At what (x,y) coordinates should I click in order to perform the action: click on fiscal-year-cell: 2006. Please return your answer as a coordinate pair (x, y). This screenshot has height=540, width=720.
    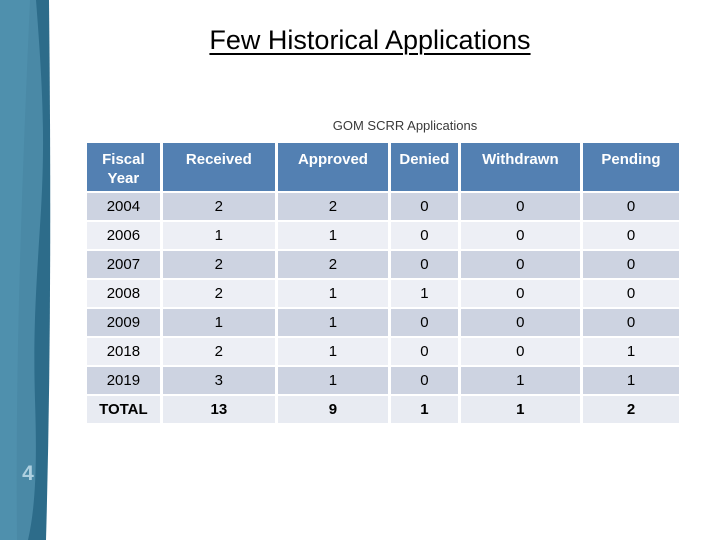
    Looking at the image, I should click on (123, 235).